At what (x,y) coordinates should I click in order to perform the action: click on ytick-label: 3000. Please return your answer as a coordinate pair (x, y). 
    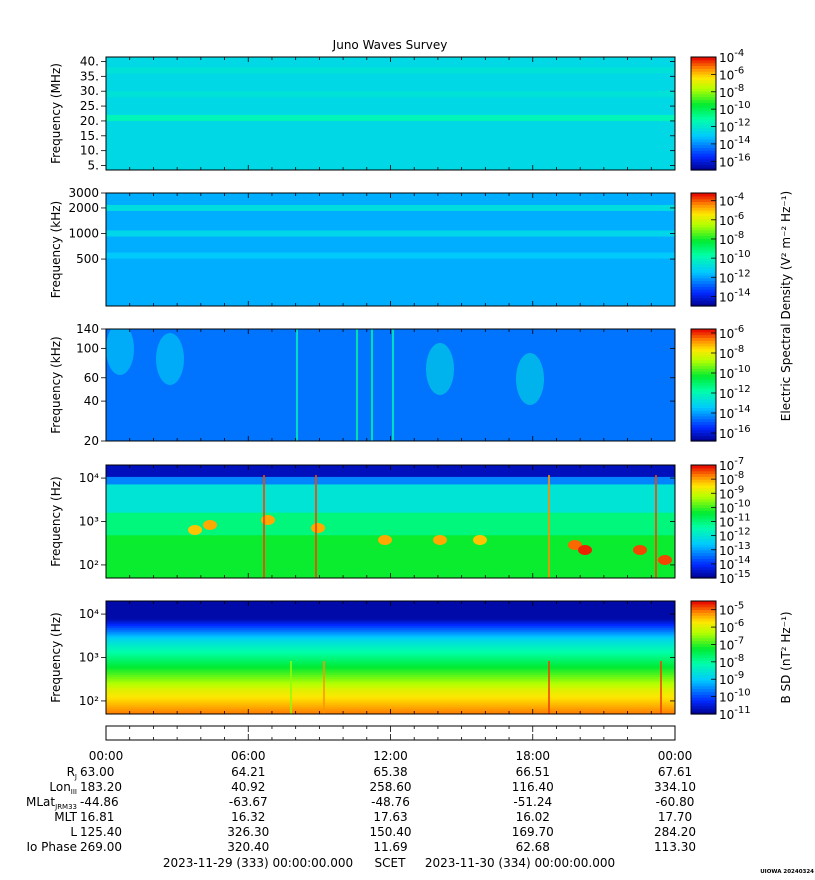
    Looking at the image, I should click on (83, 193).